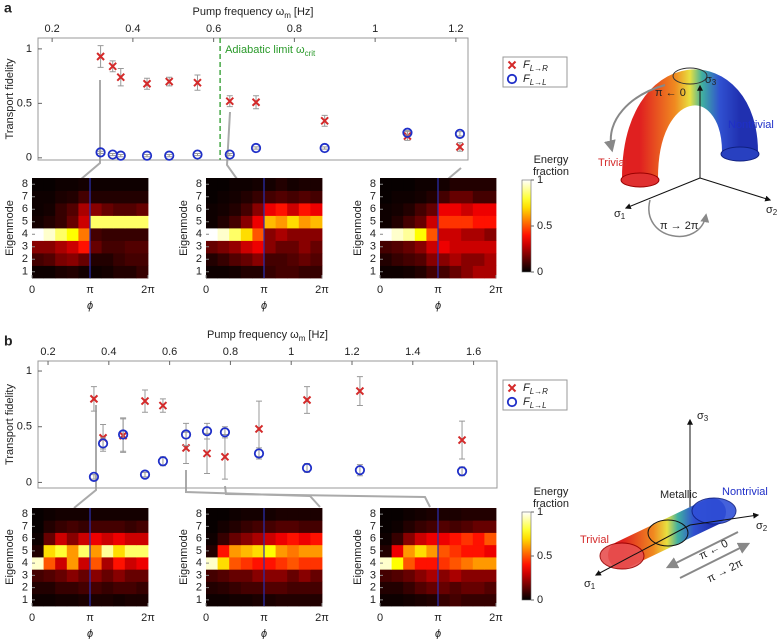 This screenshot has width=779, height=639. Describe the element at coordinates (745, 492) in the screenshot. I see `label-nontrivial: Nontrivial` at that location.